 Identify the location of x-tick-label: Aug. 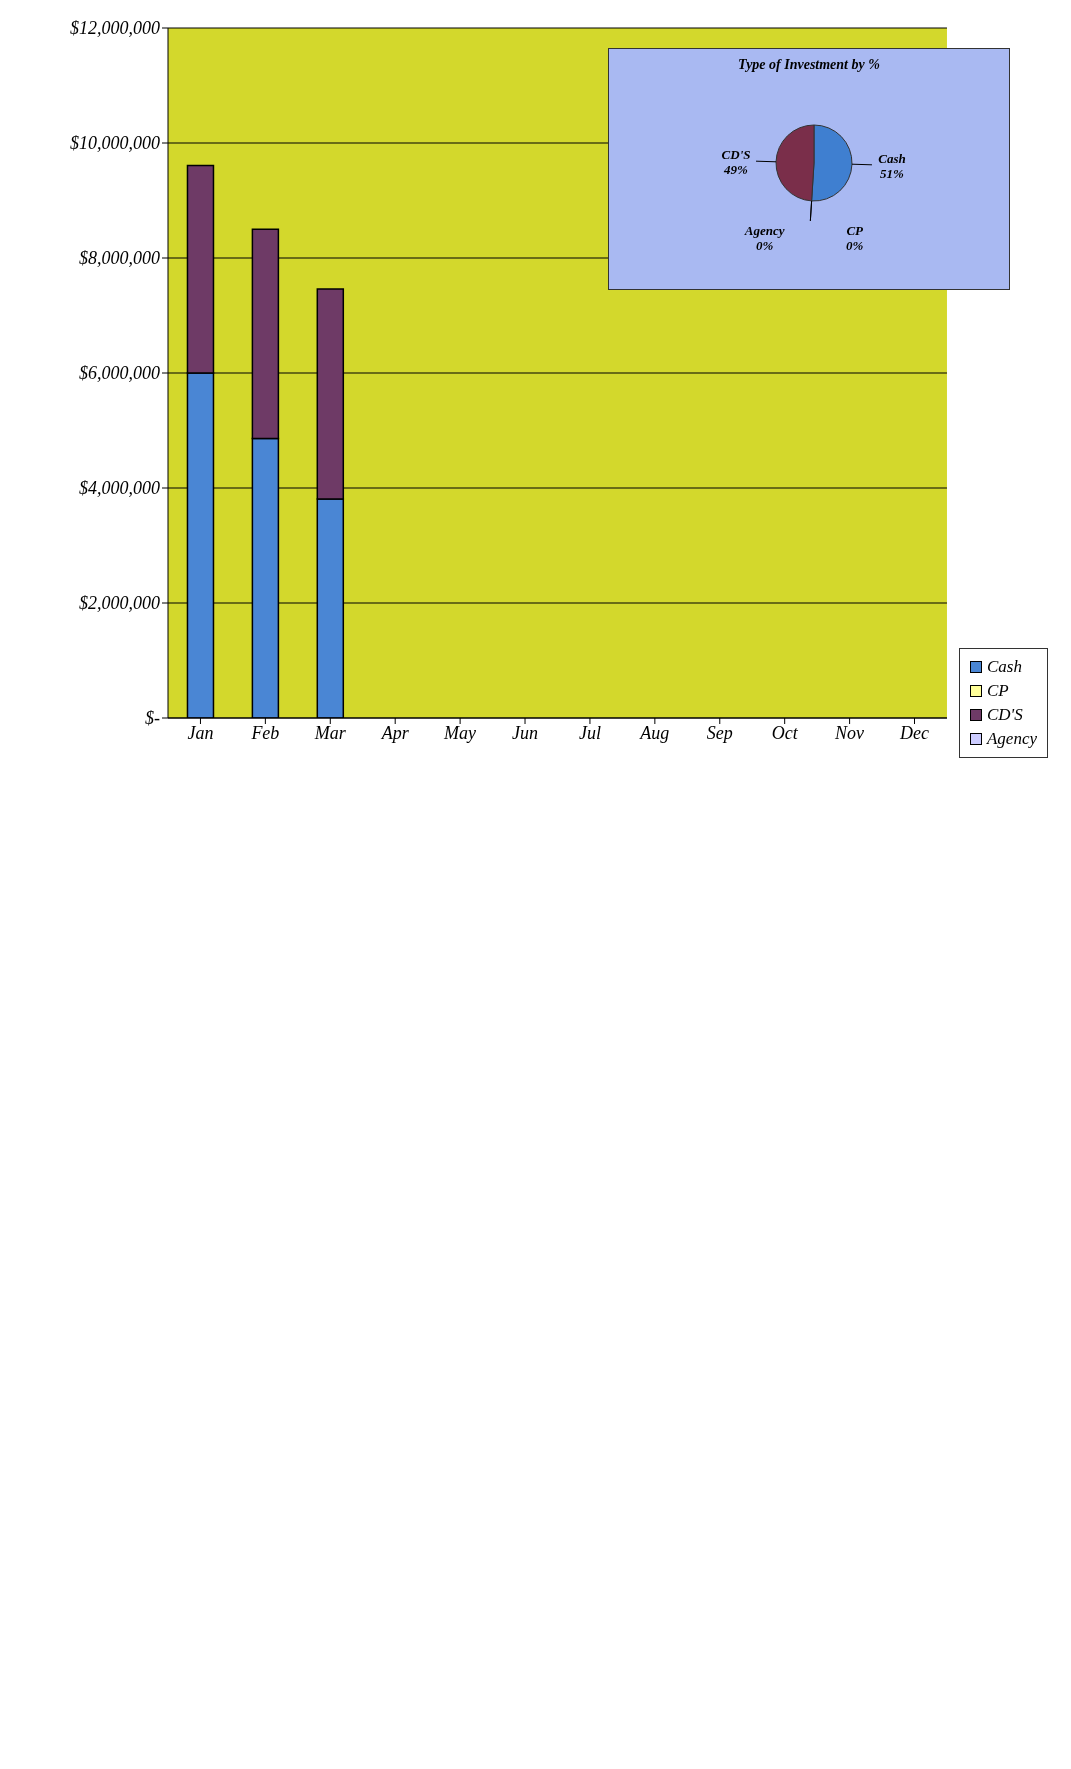
(654, 732).